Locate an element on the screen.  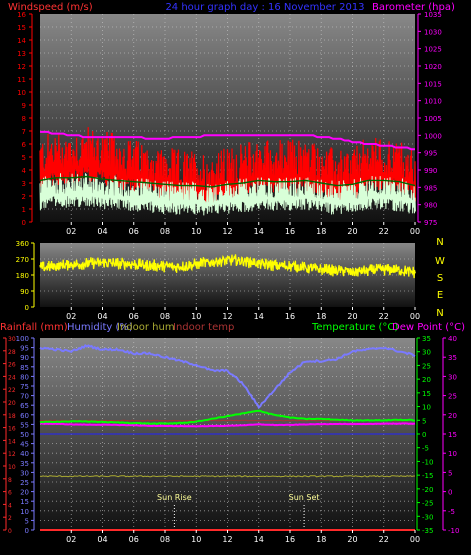
windspeed-axis-title: Windspeed (m/s) is located at coordinates (50, 7).